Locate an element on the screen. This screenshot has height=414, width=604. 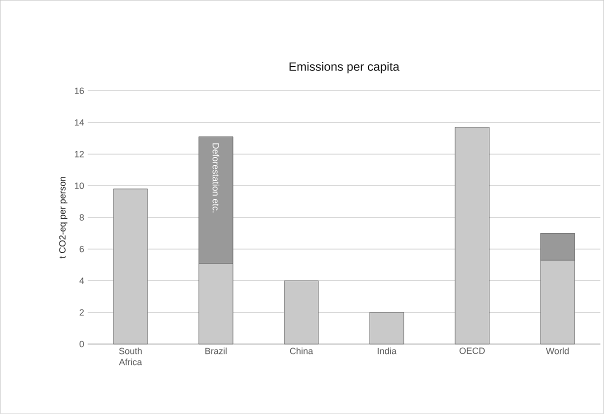
x-tick-label: World is located at coordinates (557, 351).